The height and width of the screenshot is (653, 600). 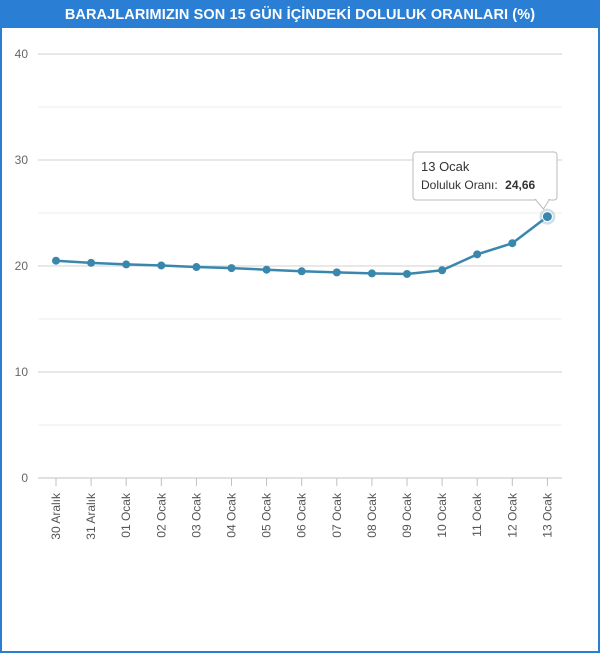 I want to click on x-tick-label: 30 Aralık, so click(x=56, y=516).